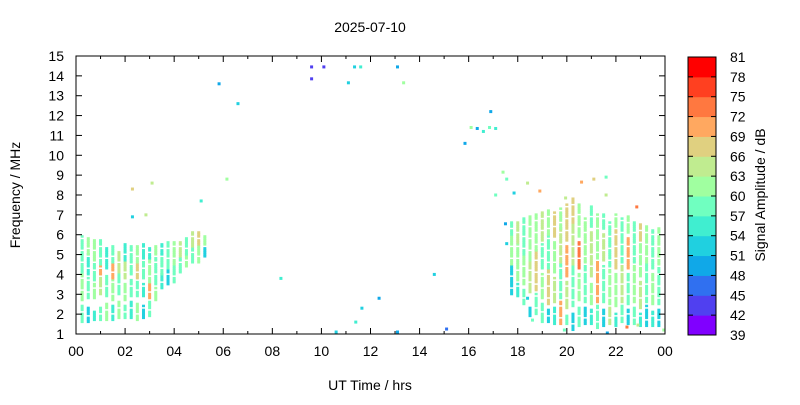  What do you see at coordinates (60, 195) in the screenshot?
I see `y-tick-label: 8` at bounding box center [60, 195].